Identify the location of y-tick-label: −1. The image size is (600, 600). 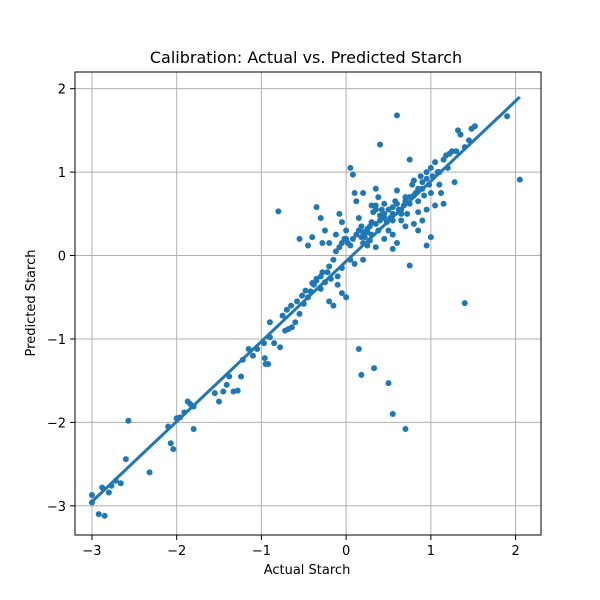
(56, 340).